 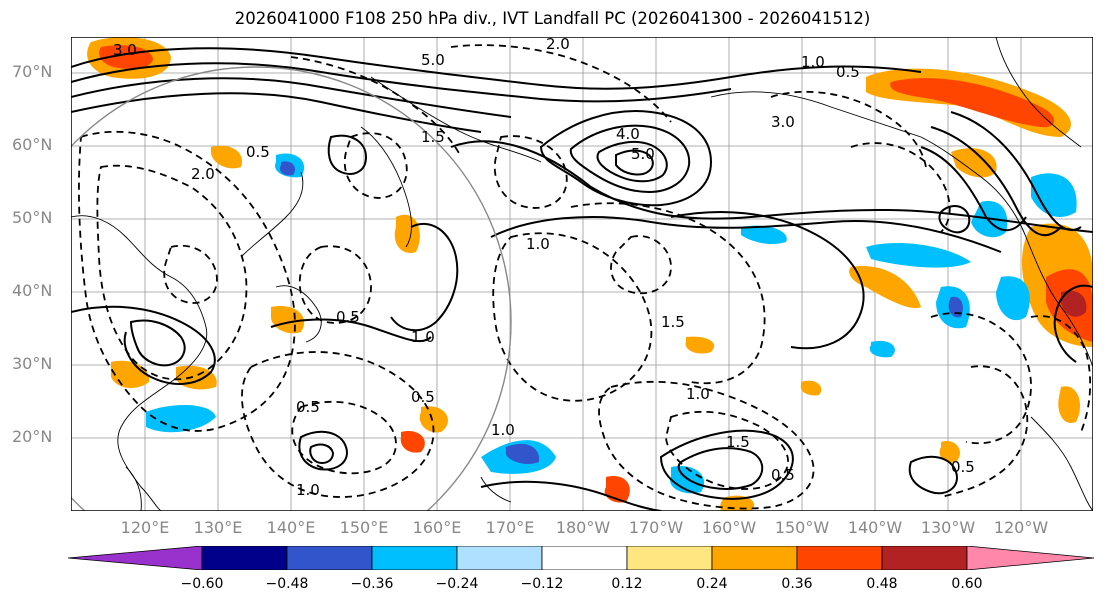 What do you see at coordinates (32, 290) in the screenshot?
I see `lat-tick-40n: 40°N` at bounding box center [32, 290].